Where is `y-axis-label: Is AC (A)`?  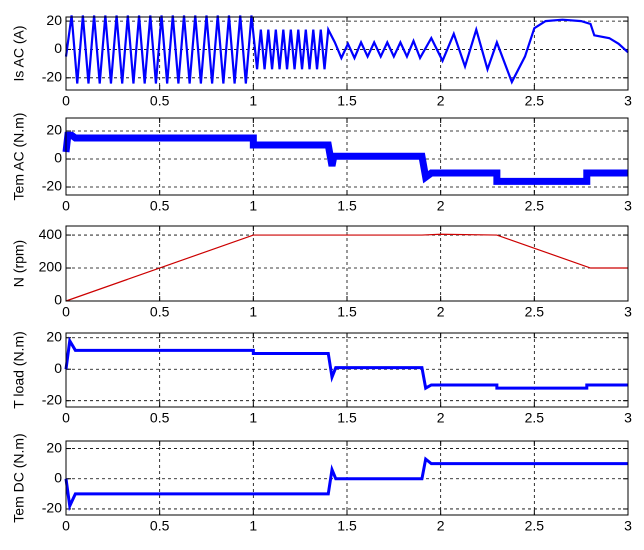 y-axis-label: Is AC (A) is located at coordinates (19, 53).